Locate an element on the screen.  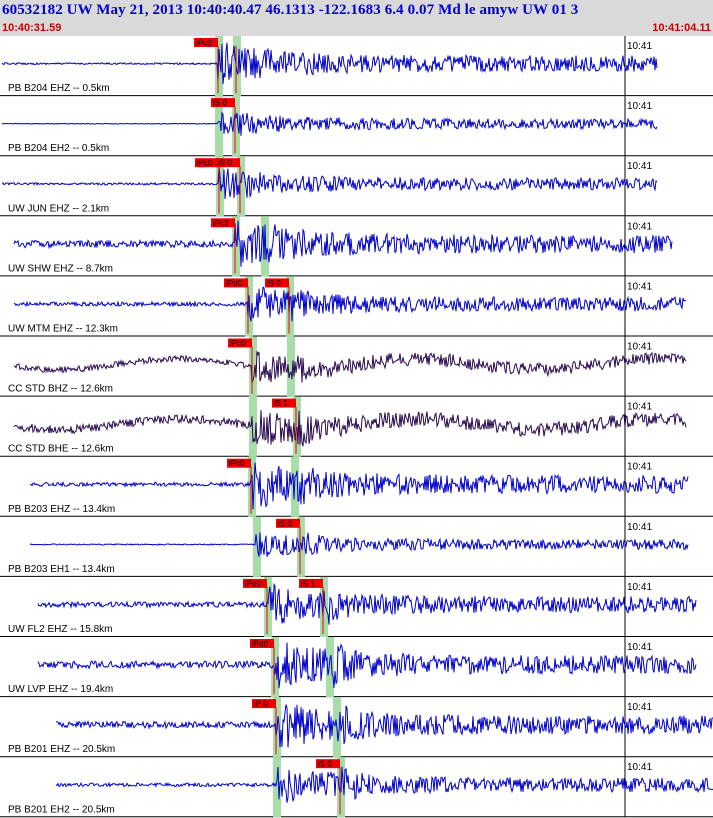
trace-row: 10:41 iPc0 iS 0 UW JUN EHZ -- 2.1km is located at coordinates (356, 186).